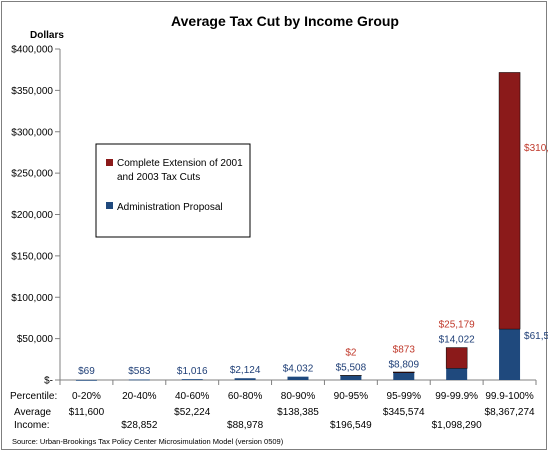 Image resolution: width=550 pixels, height=453 pixels. I want to click on income-label-line1: Average, so click(33, 412).